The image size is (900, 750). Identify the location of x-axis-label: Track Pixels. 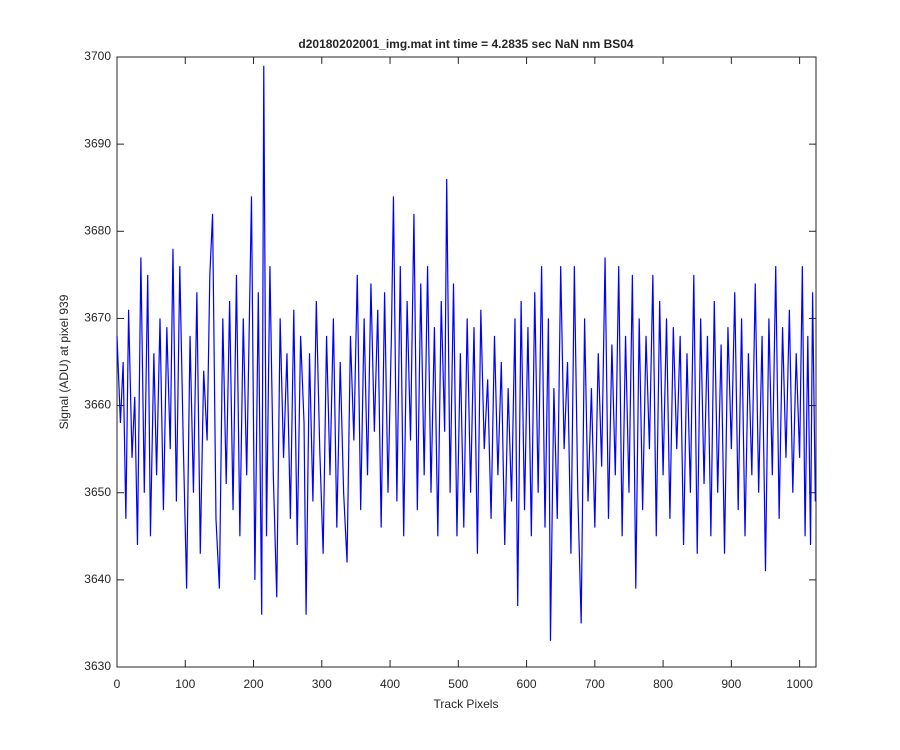
(466, 704).